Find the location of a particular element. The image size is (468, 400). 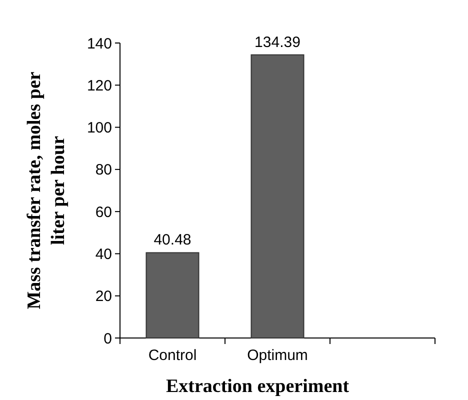

y-tick-label: 80 is located at coordinates (103, 170).